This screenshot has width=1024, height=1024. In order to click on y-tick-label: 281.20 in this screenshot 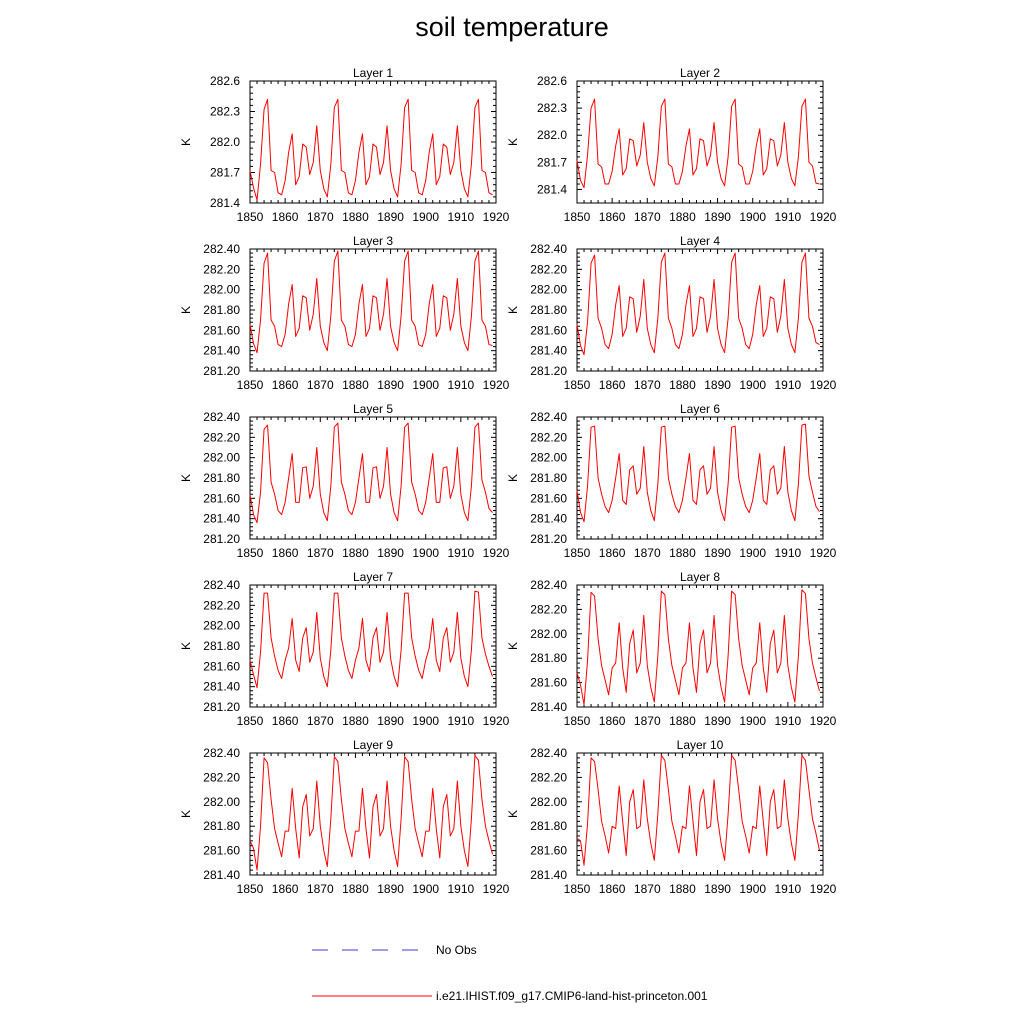, I will do `click(221, 371)`.